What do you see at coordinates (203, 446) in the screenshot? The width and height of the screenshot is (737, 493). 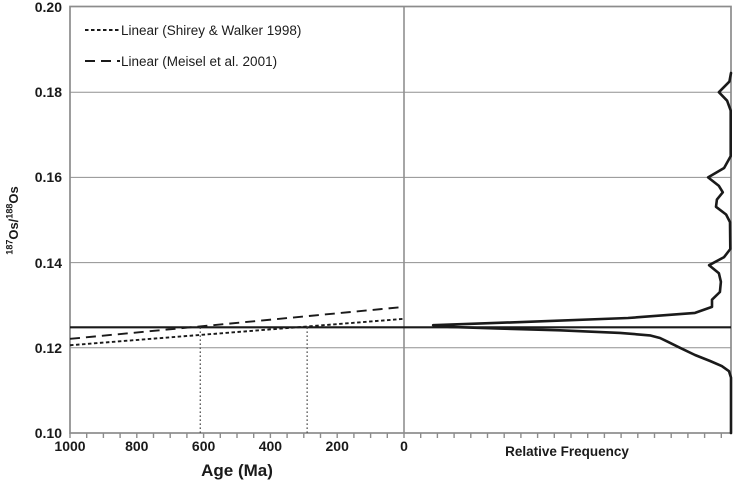 I see `x-tick-label: 600` at bounding box center [203, 446].